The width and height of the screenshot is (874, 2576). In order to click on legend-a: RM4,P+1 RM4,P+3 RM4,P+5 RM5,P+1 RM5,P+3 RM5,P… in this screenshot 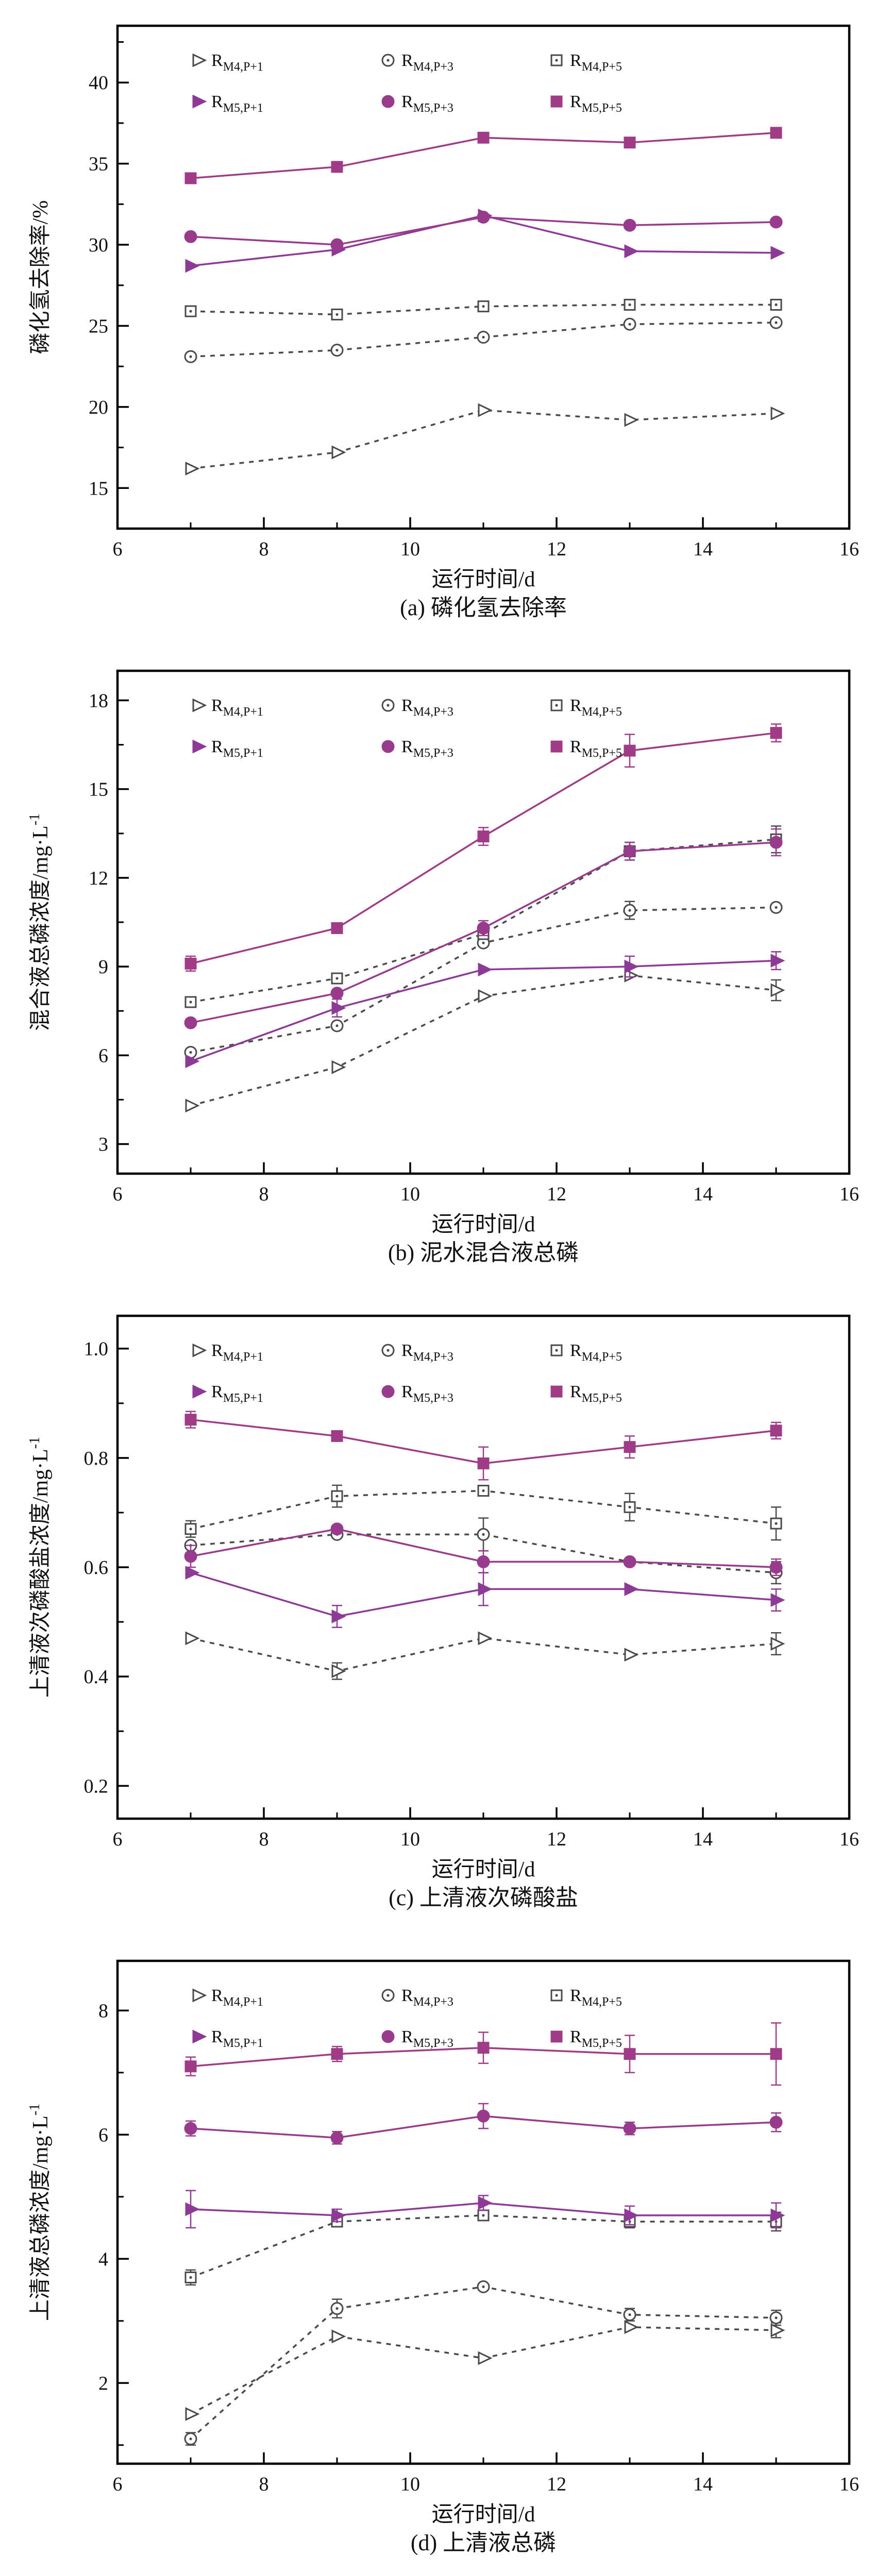, I will do `click(407, 83)`.